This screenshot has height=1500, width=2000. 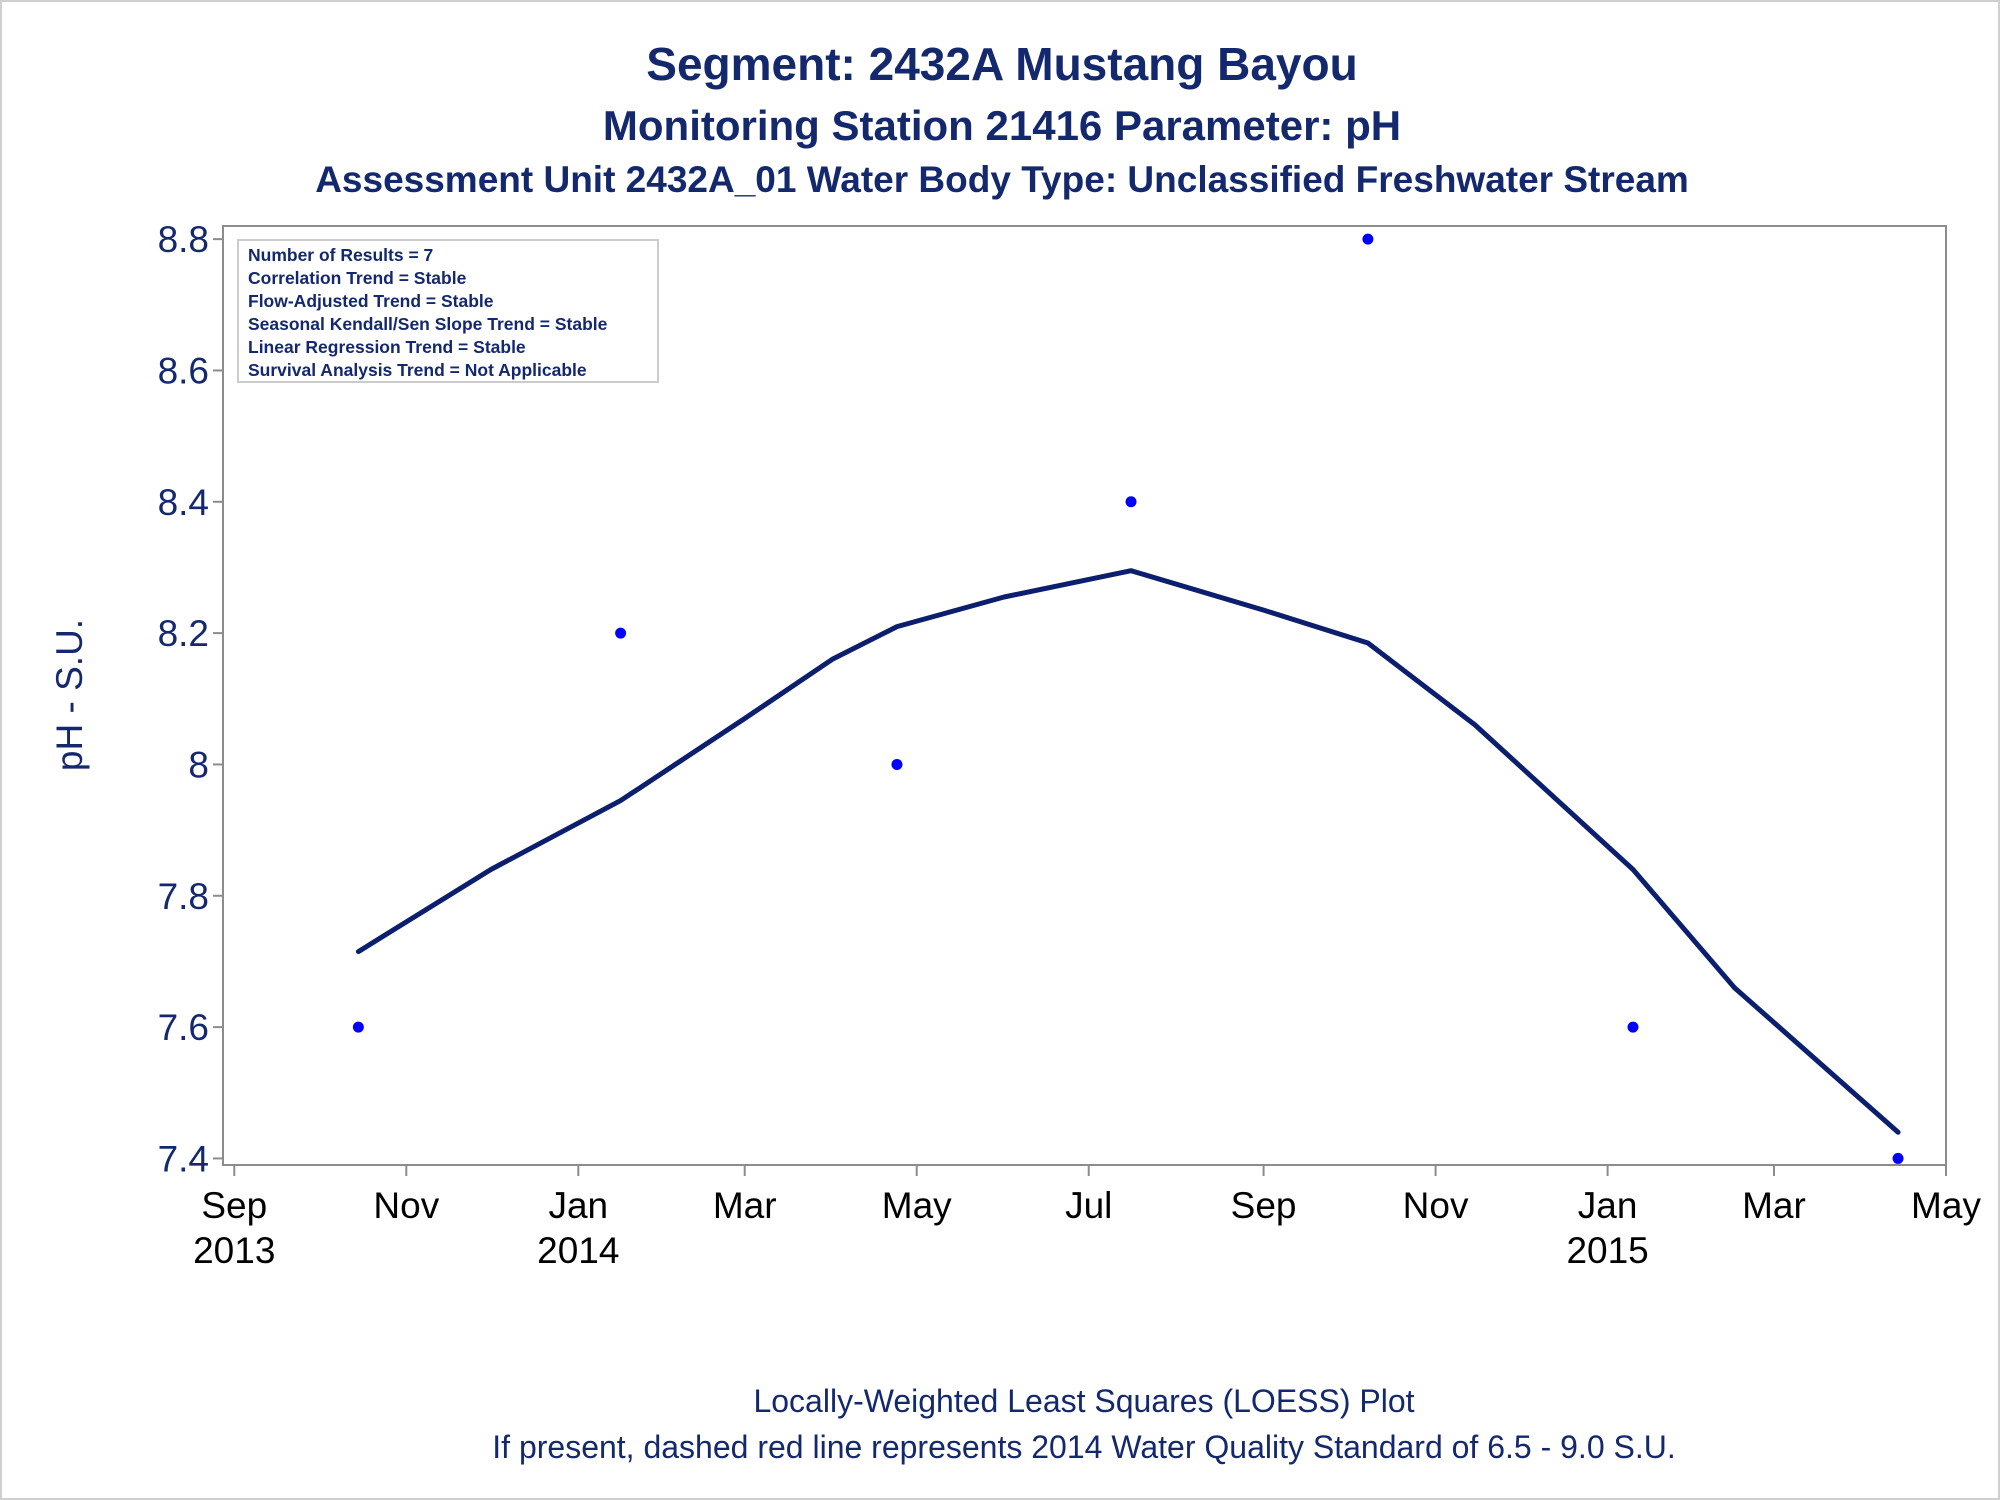 I want to click on x-tick-year-label: 2014, so click(x=578, y=1250).